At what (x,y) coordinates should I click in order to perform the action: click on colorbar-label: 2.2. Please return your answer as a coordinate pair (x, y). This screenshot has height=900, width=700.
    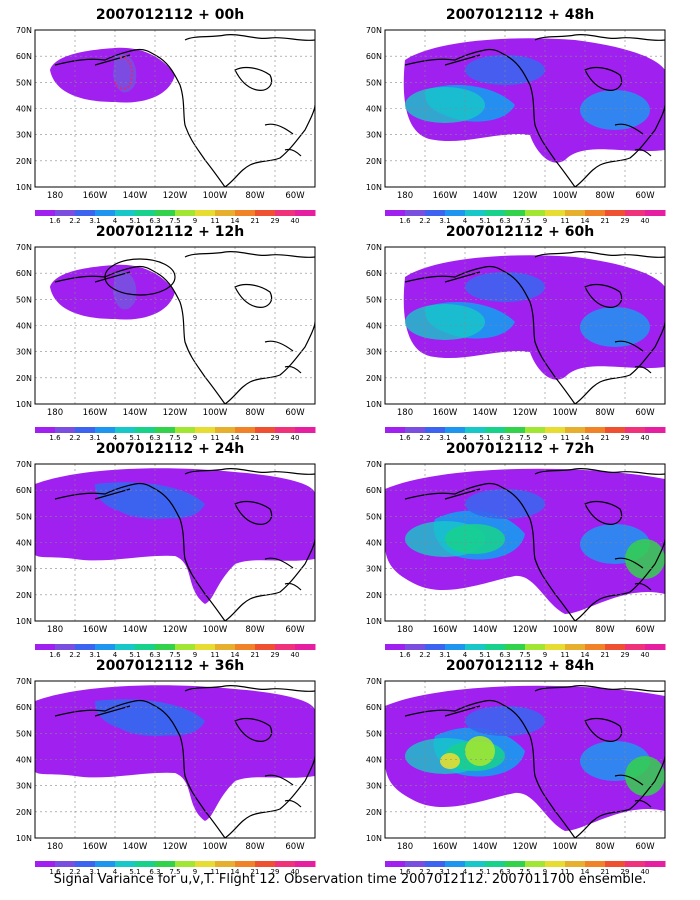
    Looking at the image, I should click on (424, 872).